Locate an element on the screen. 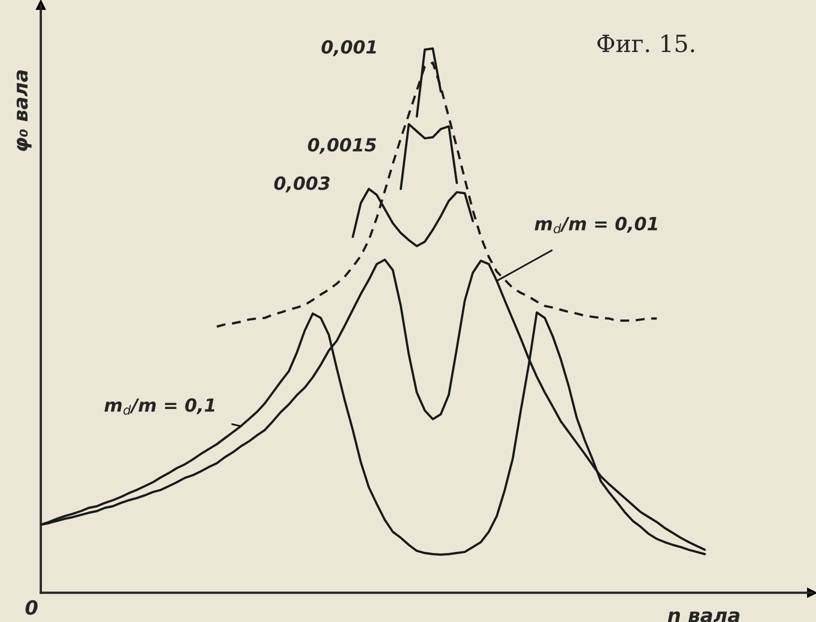 The width and height of the screenshot is (816, 622). text: 0,001 is located at coordinates (349, 48).